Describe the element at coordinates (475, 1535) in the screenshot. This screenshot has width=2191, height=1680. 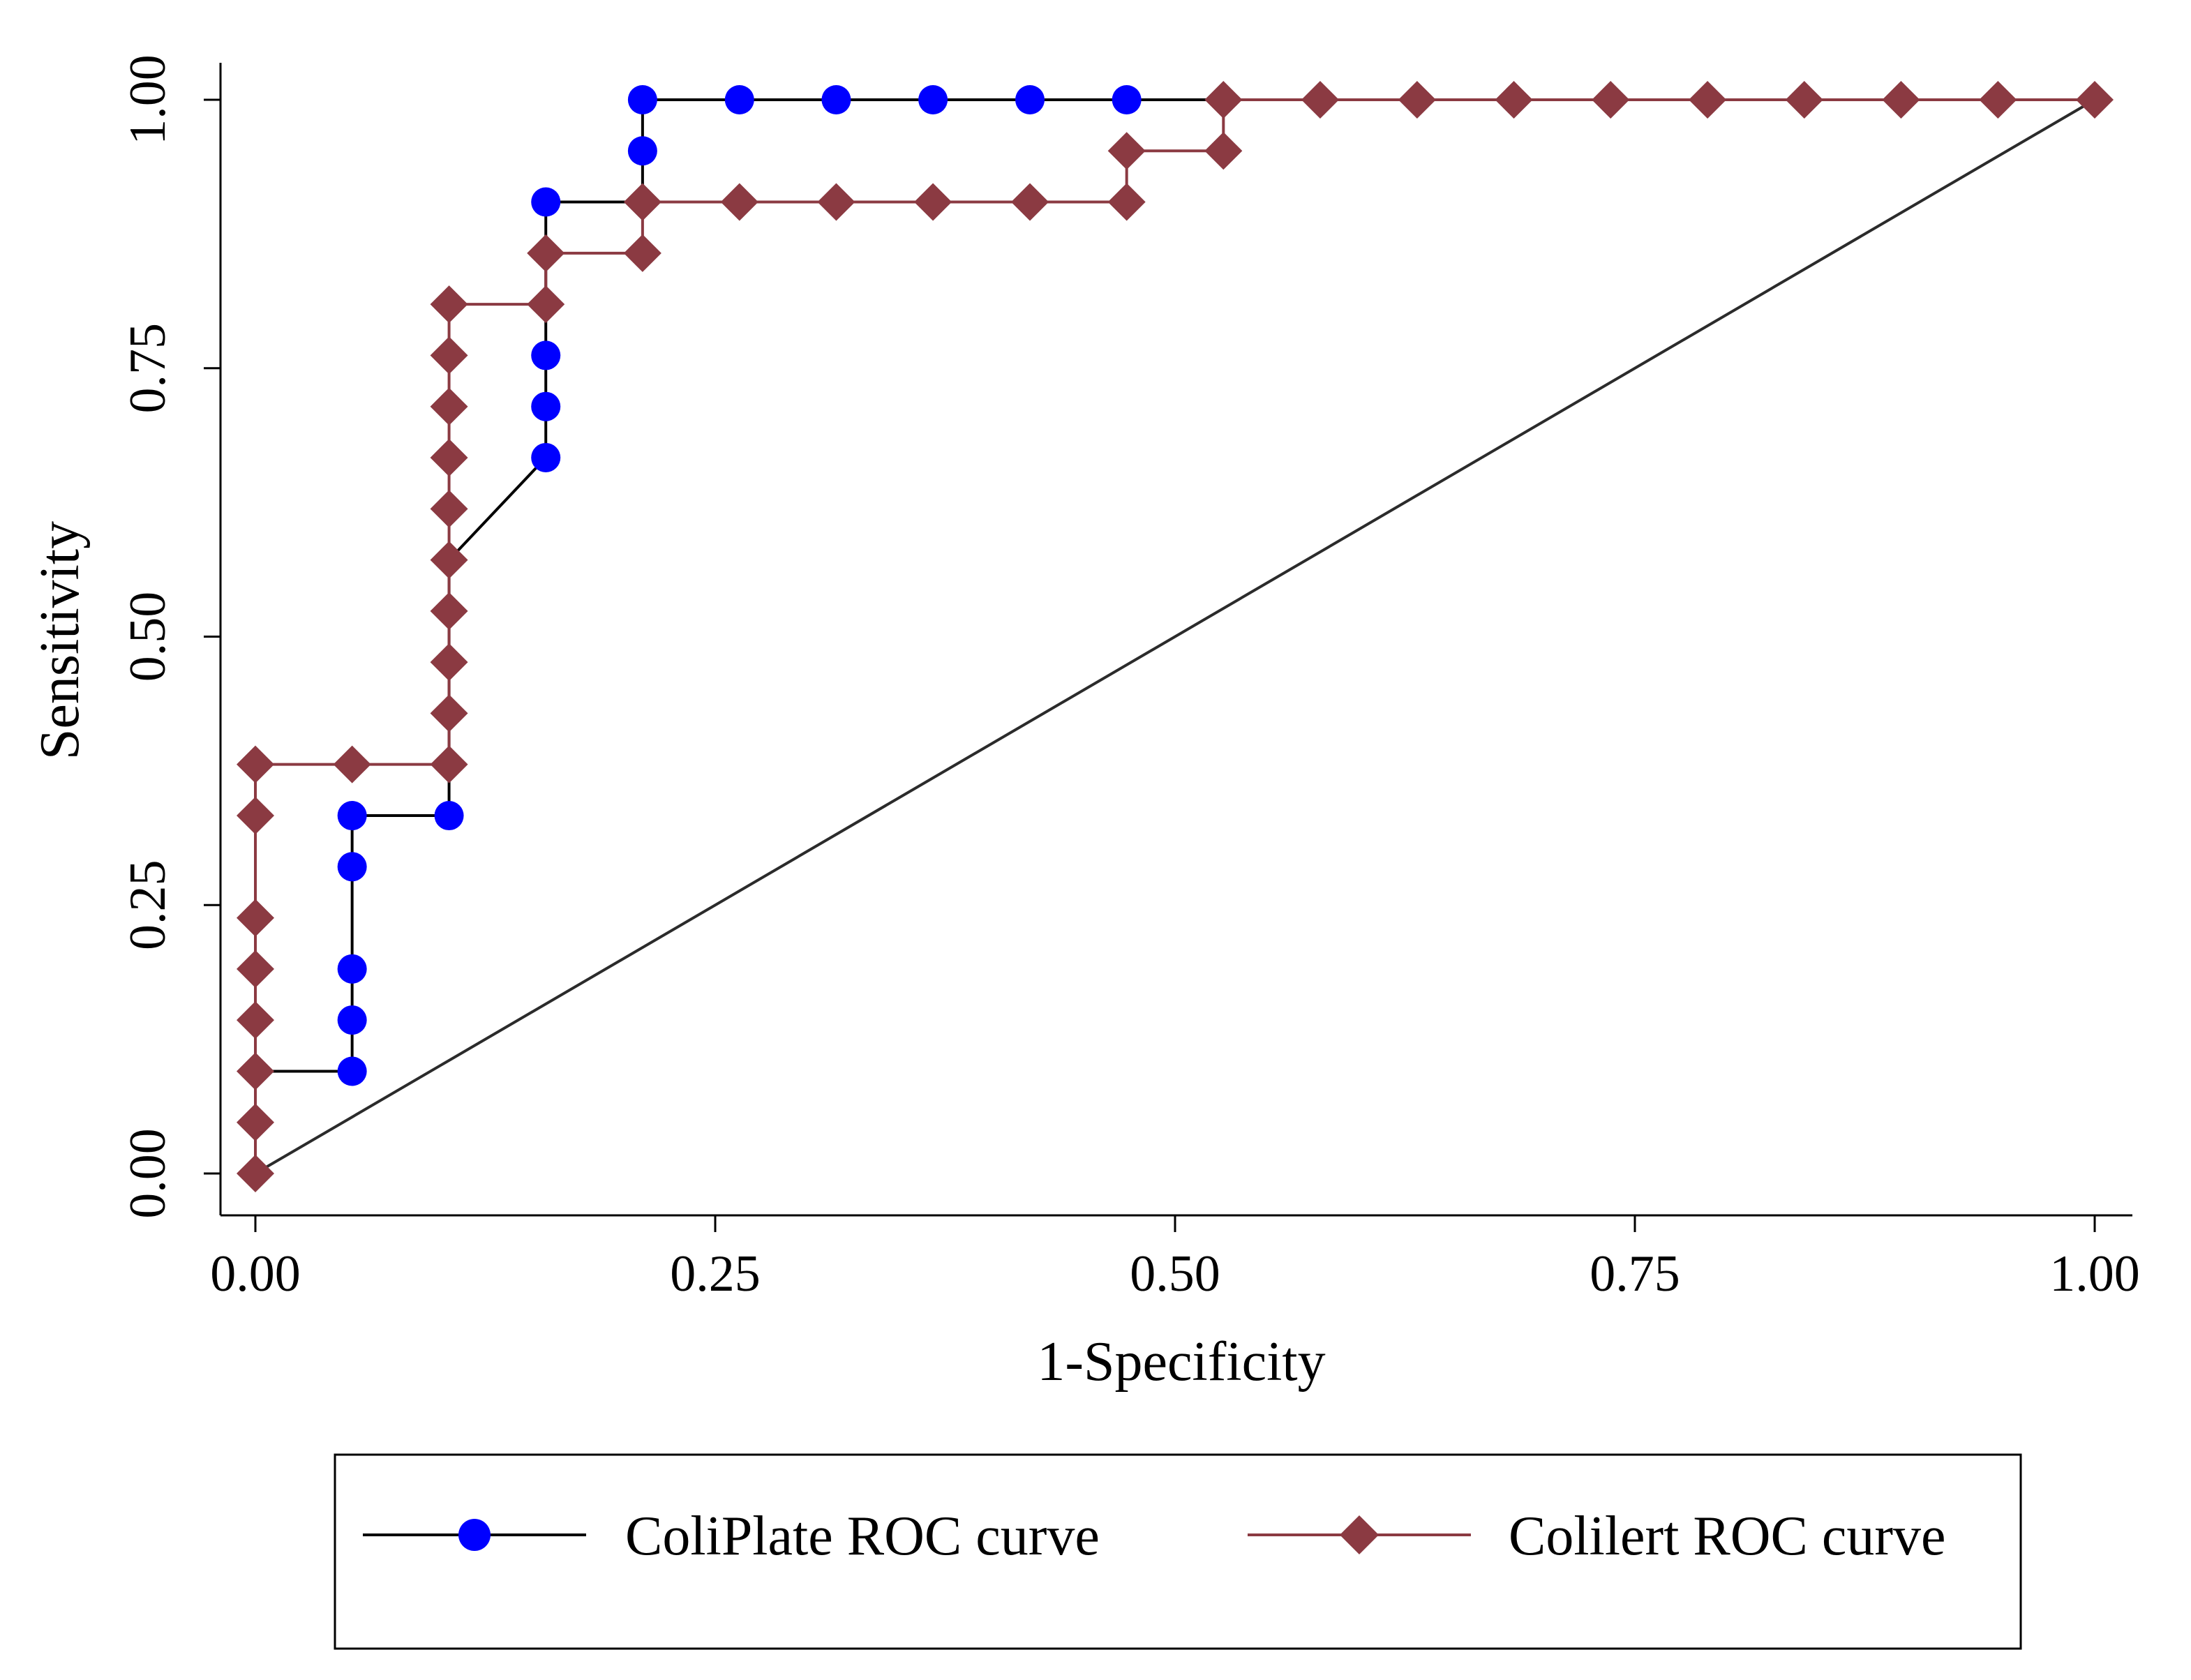
I see `legend-coliplate-marker` at that location.